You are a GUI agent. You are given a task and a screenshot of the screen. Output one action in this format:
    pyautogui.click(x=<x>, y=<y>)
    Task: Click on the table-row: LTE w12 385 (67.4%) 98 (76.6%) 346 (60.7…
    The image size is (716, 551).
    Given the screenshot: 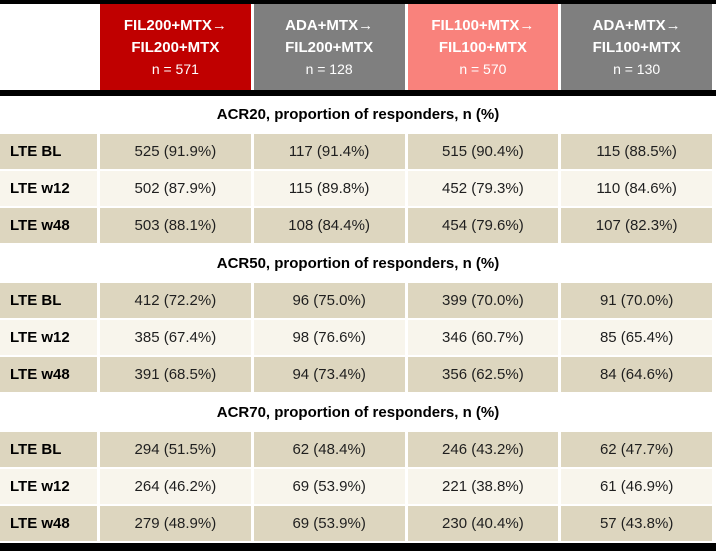 What is the action you would take?
    pyautogui.click(x=358, y=337)
    